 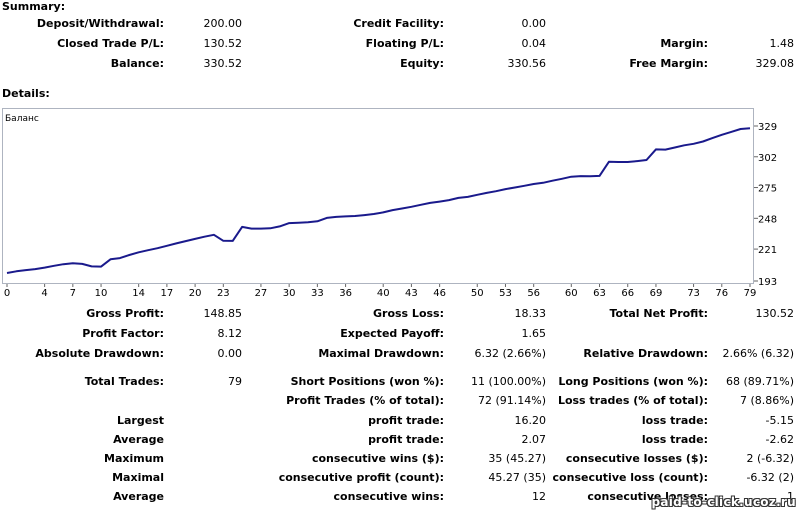 What do you see at coordinates (510, 353) in the screenshot?
I see `maximal-drawdown-value: 6.32 (2.66%)` at bounding box center [510, 353].